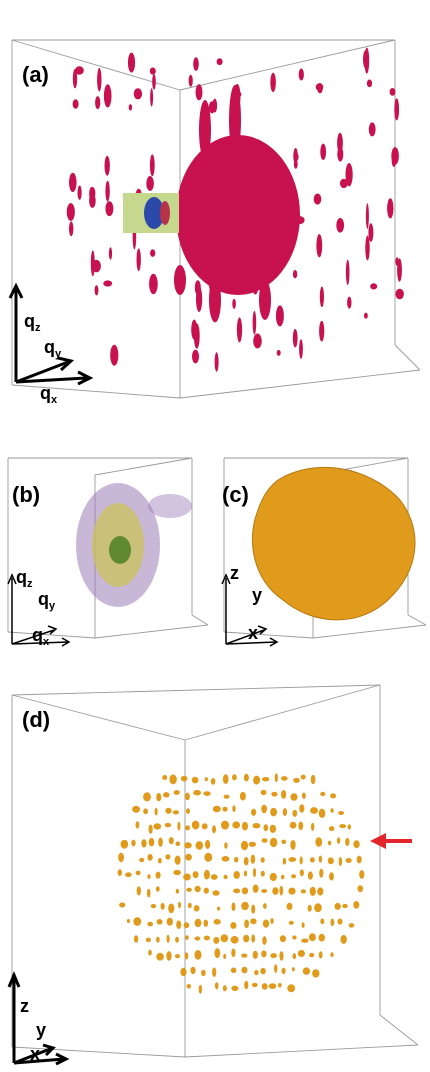 This screenshot has height=1072, width=430. Describe the element at coordinates (265, 300) in the screenshot. I see `diffraction-streak` at that location.